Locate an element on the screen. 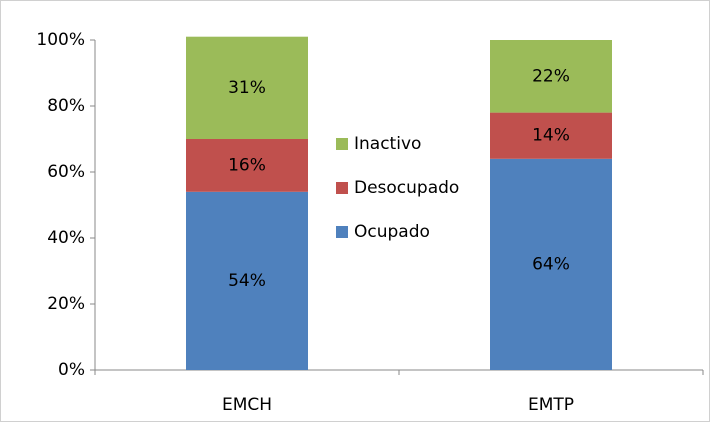  y-tick-label: 100% is located at coordinates (60, 40).